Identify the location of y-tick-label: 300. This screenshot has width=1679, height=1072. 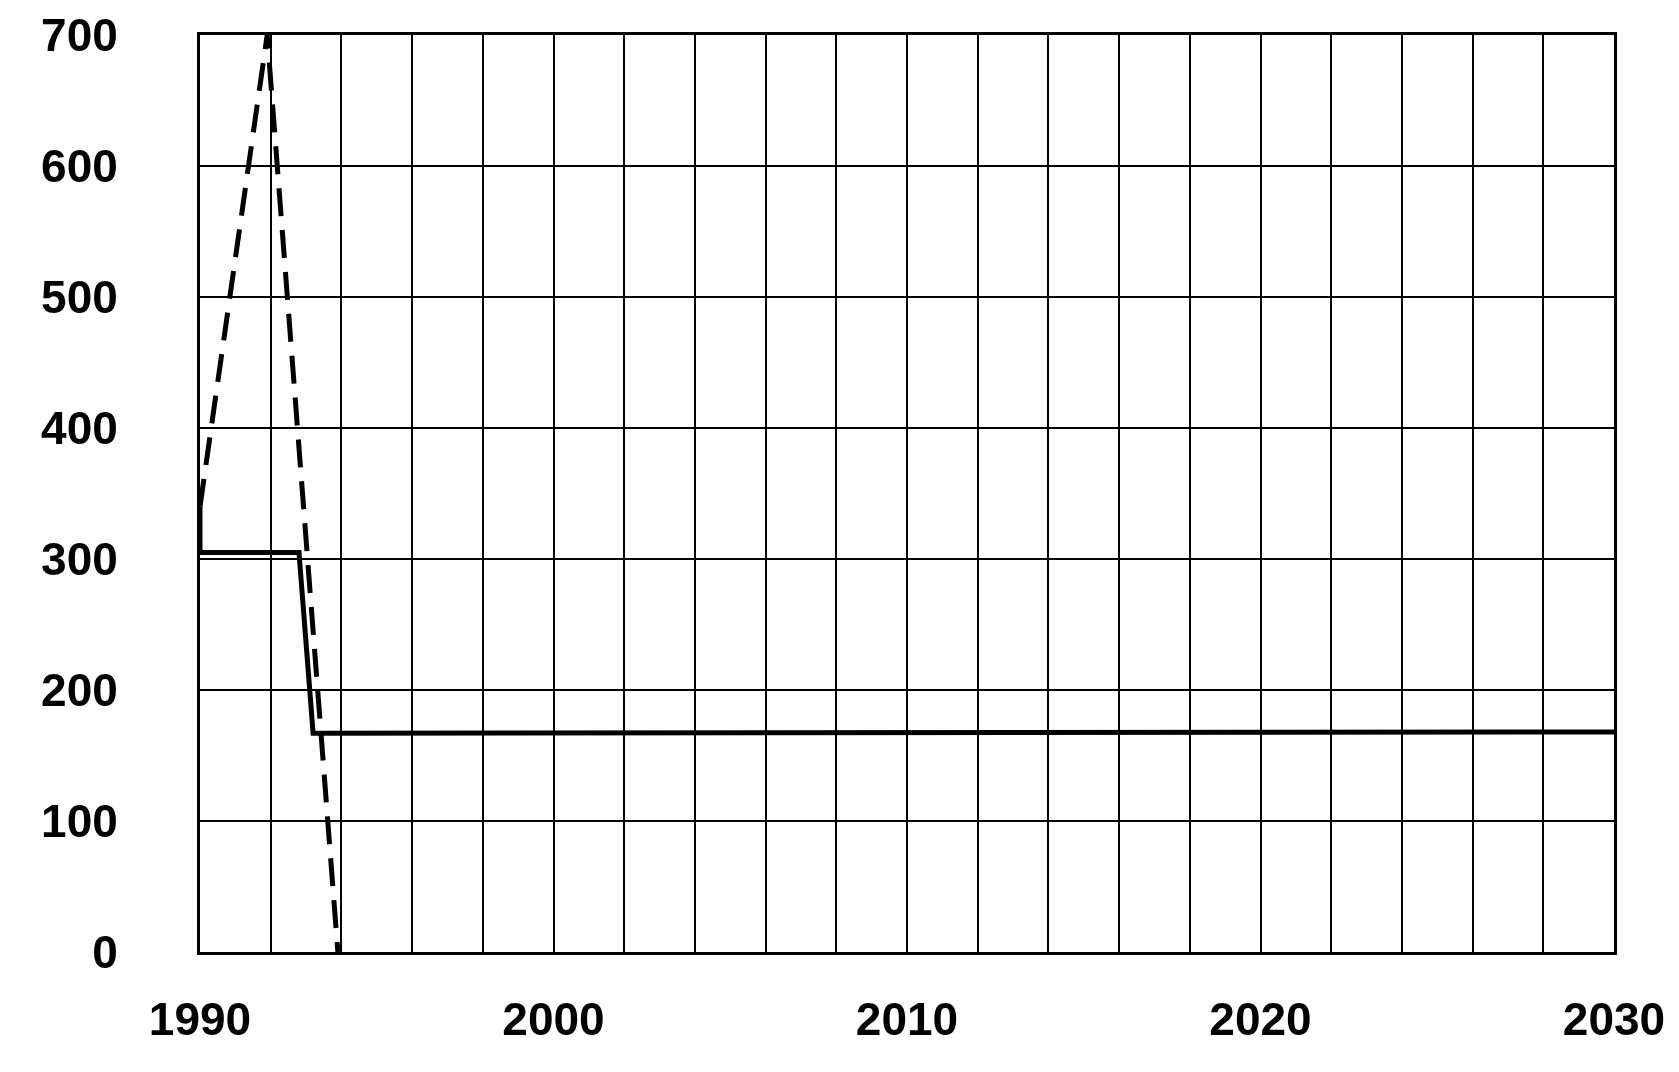
(79, 559).